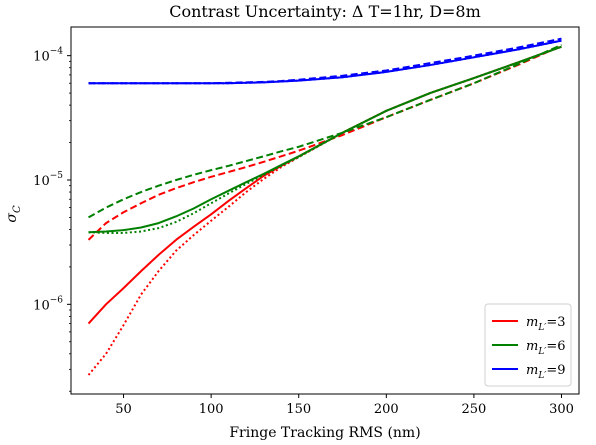 Image resolution: width=596 pixels, height=445 pixels. I want to click on legend-box, so click(528, 345).